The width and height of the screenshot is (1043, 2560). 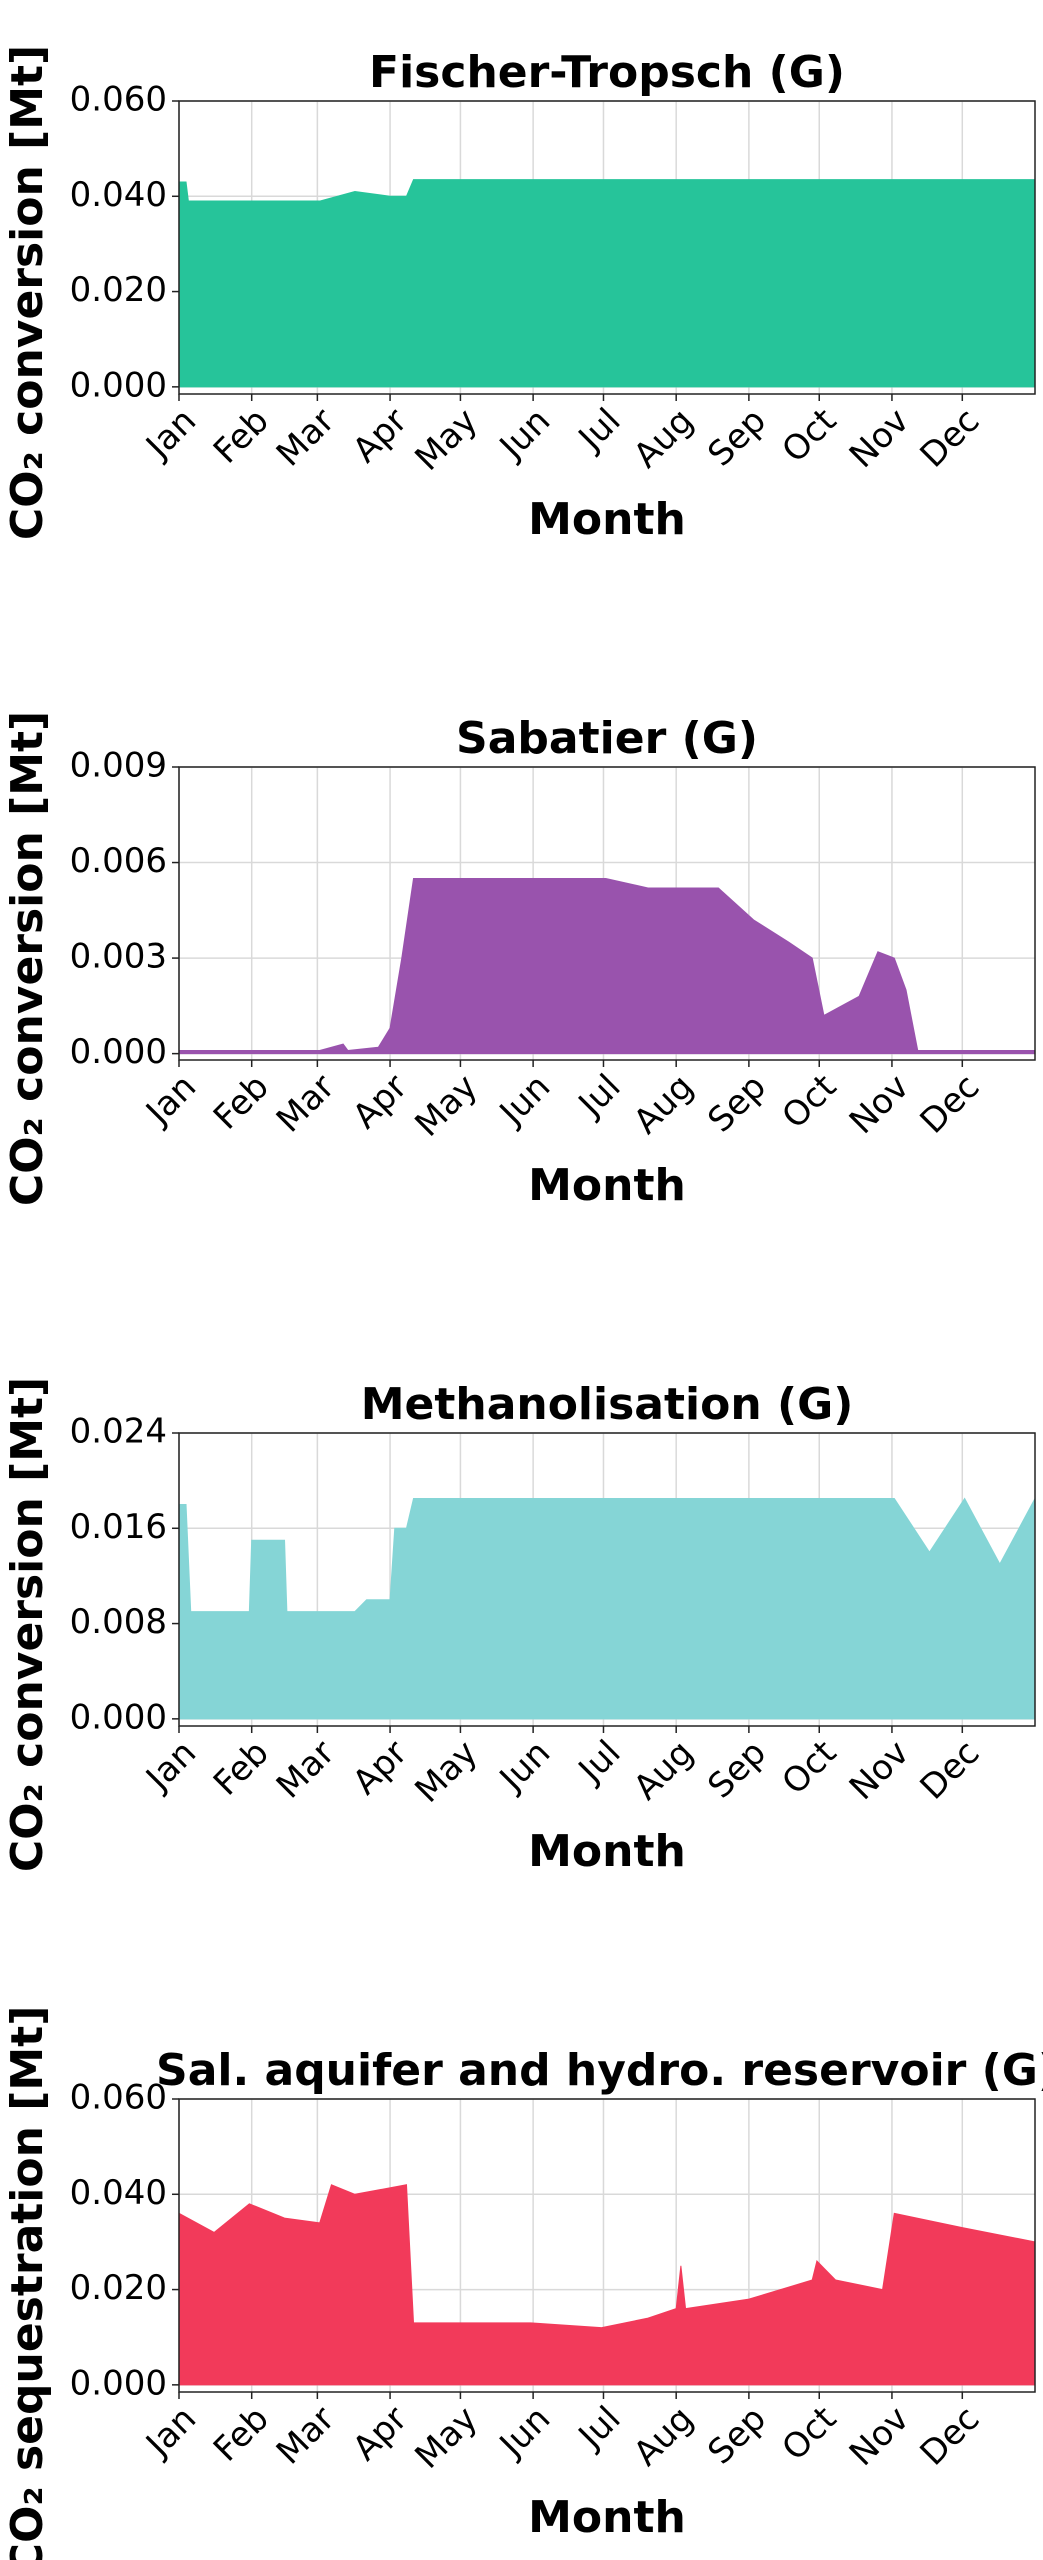 I want to click on chart-title: Fischer-Tropsch (G), so click(x=607, y=72).